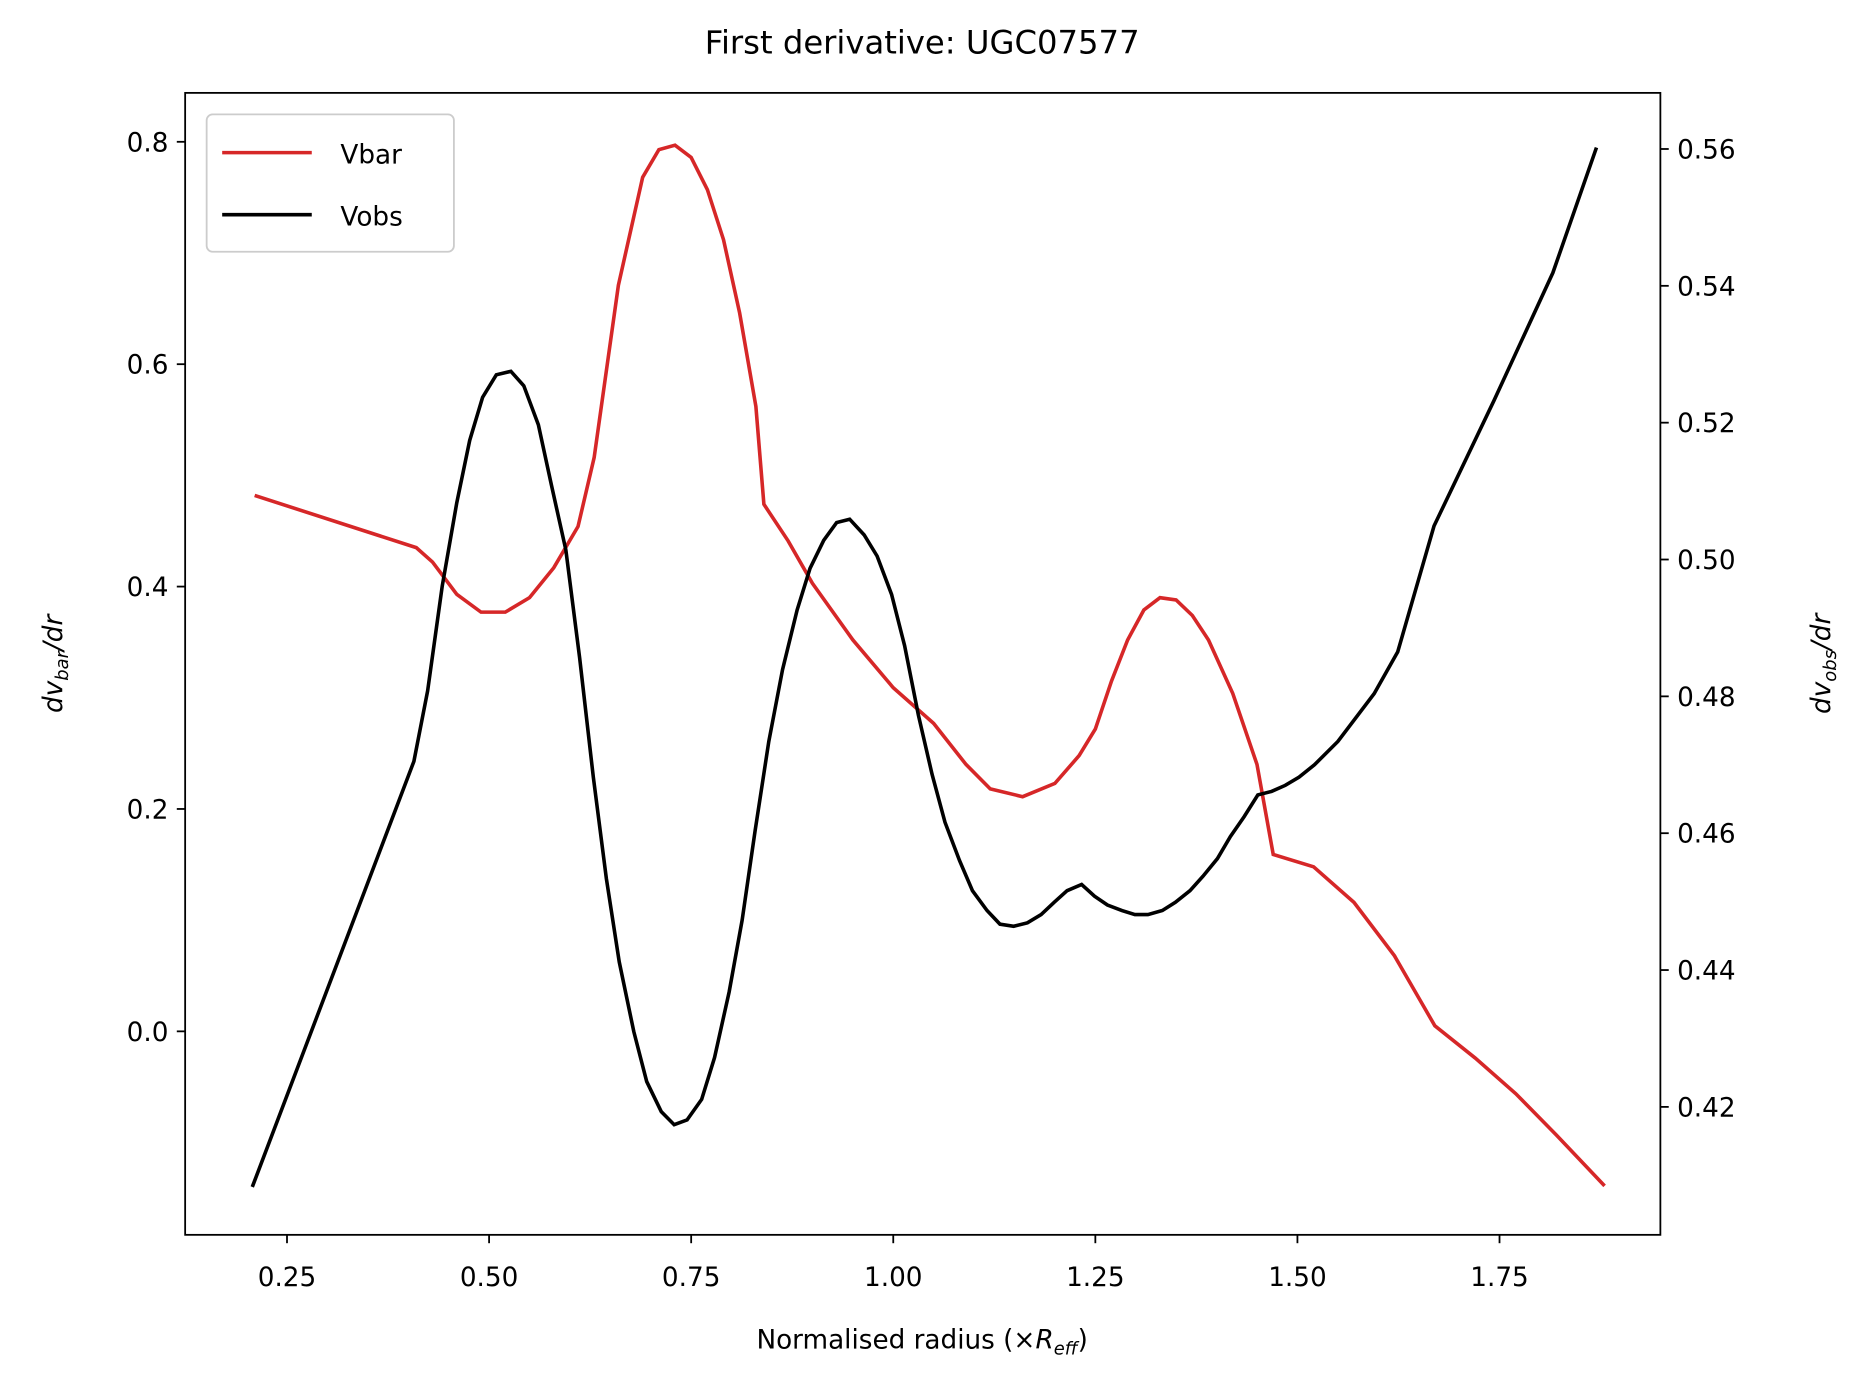 Image resolution: width=1873 pixels, height=1397 pixels. Describe the element at coordinates (1706, 972) in the screenshot. I see `y2-tick-label: 0.44` at that location.